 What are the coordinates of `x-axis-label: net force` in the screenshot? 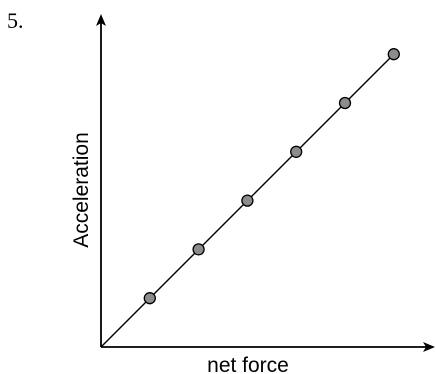 It's located at (248, 364).